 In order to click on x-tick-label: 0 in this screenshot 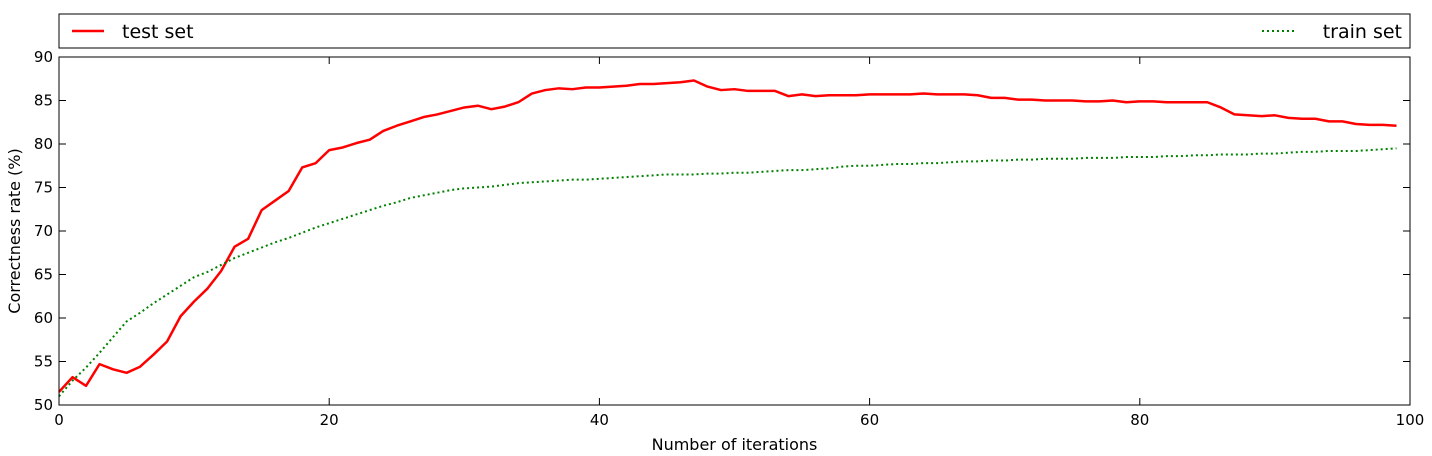, I will do `click(59, 420)`.